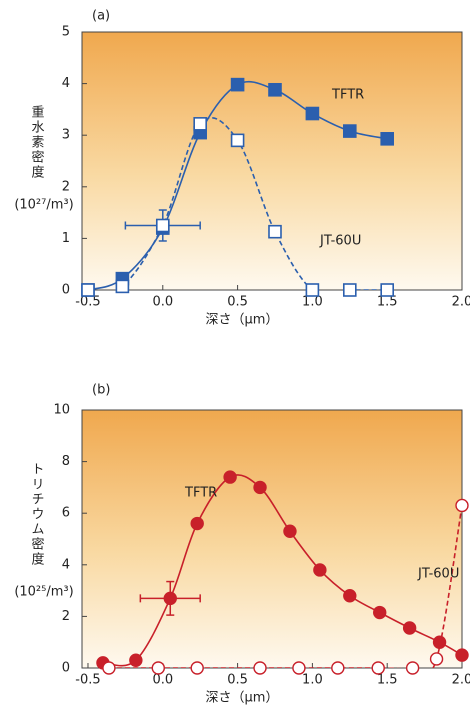 This screenshot has height=720, width=470. Describe the element at coordinates (66, 32) in the screenshot. I see `y-tick-label: 5` at that location.